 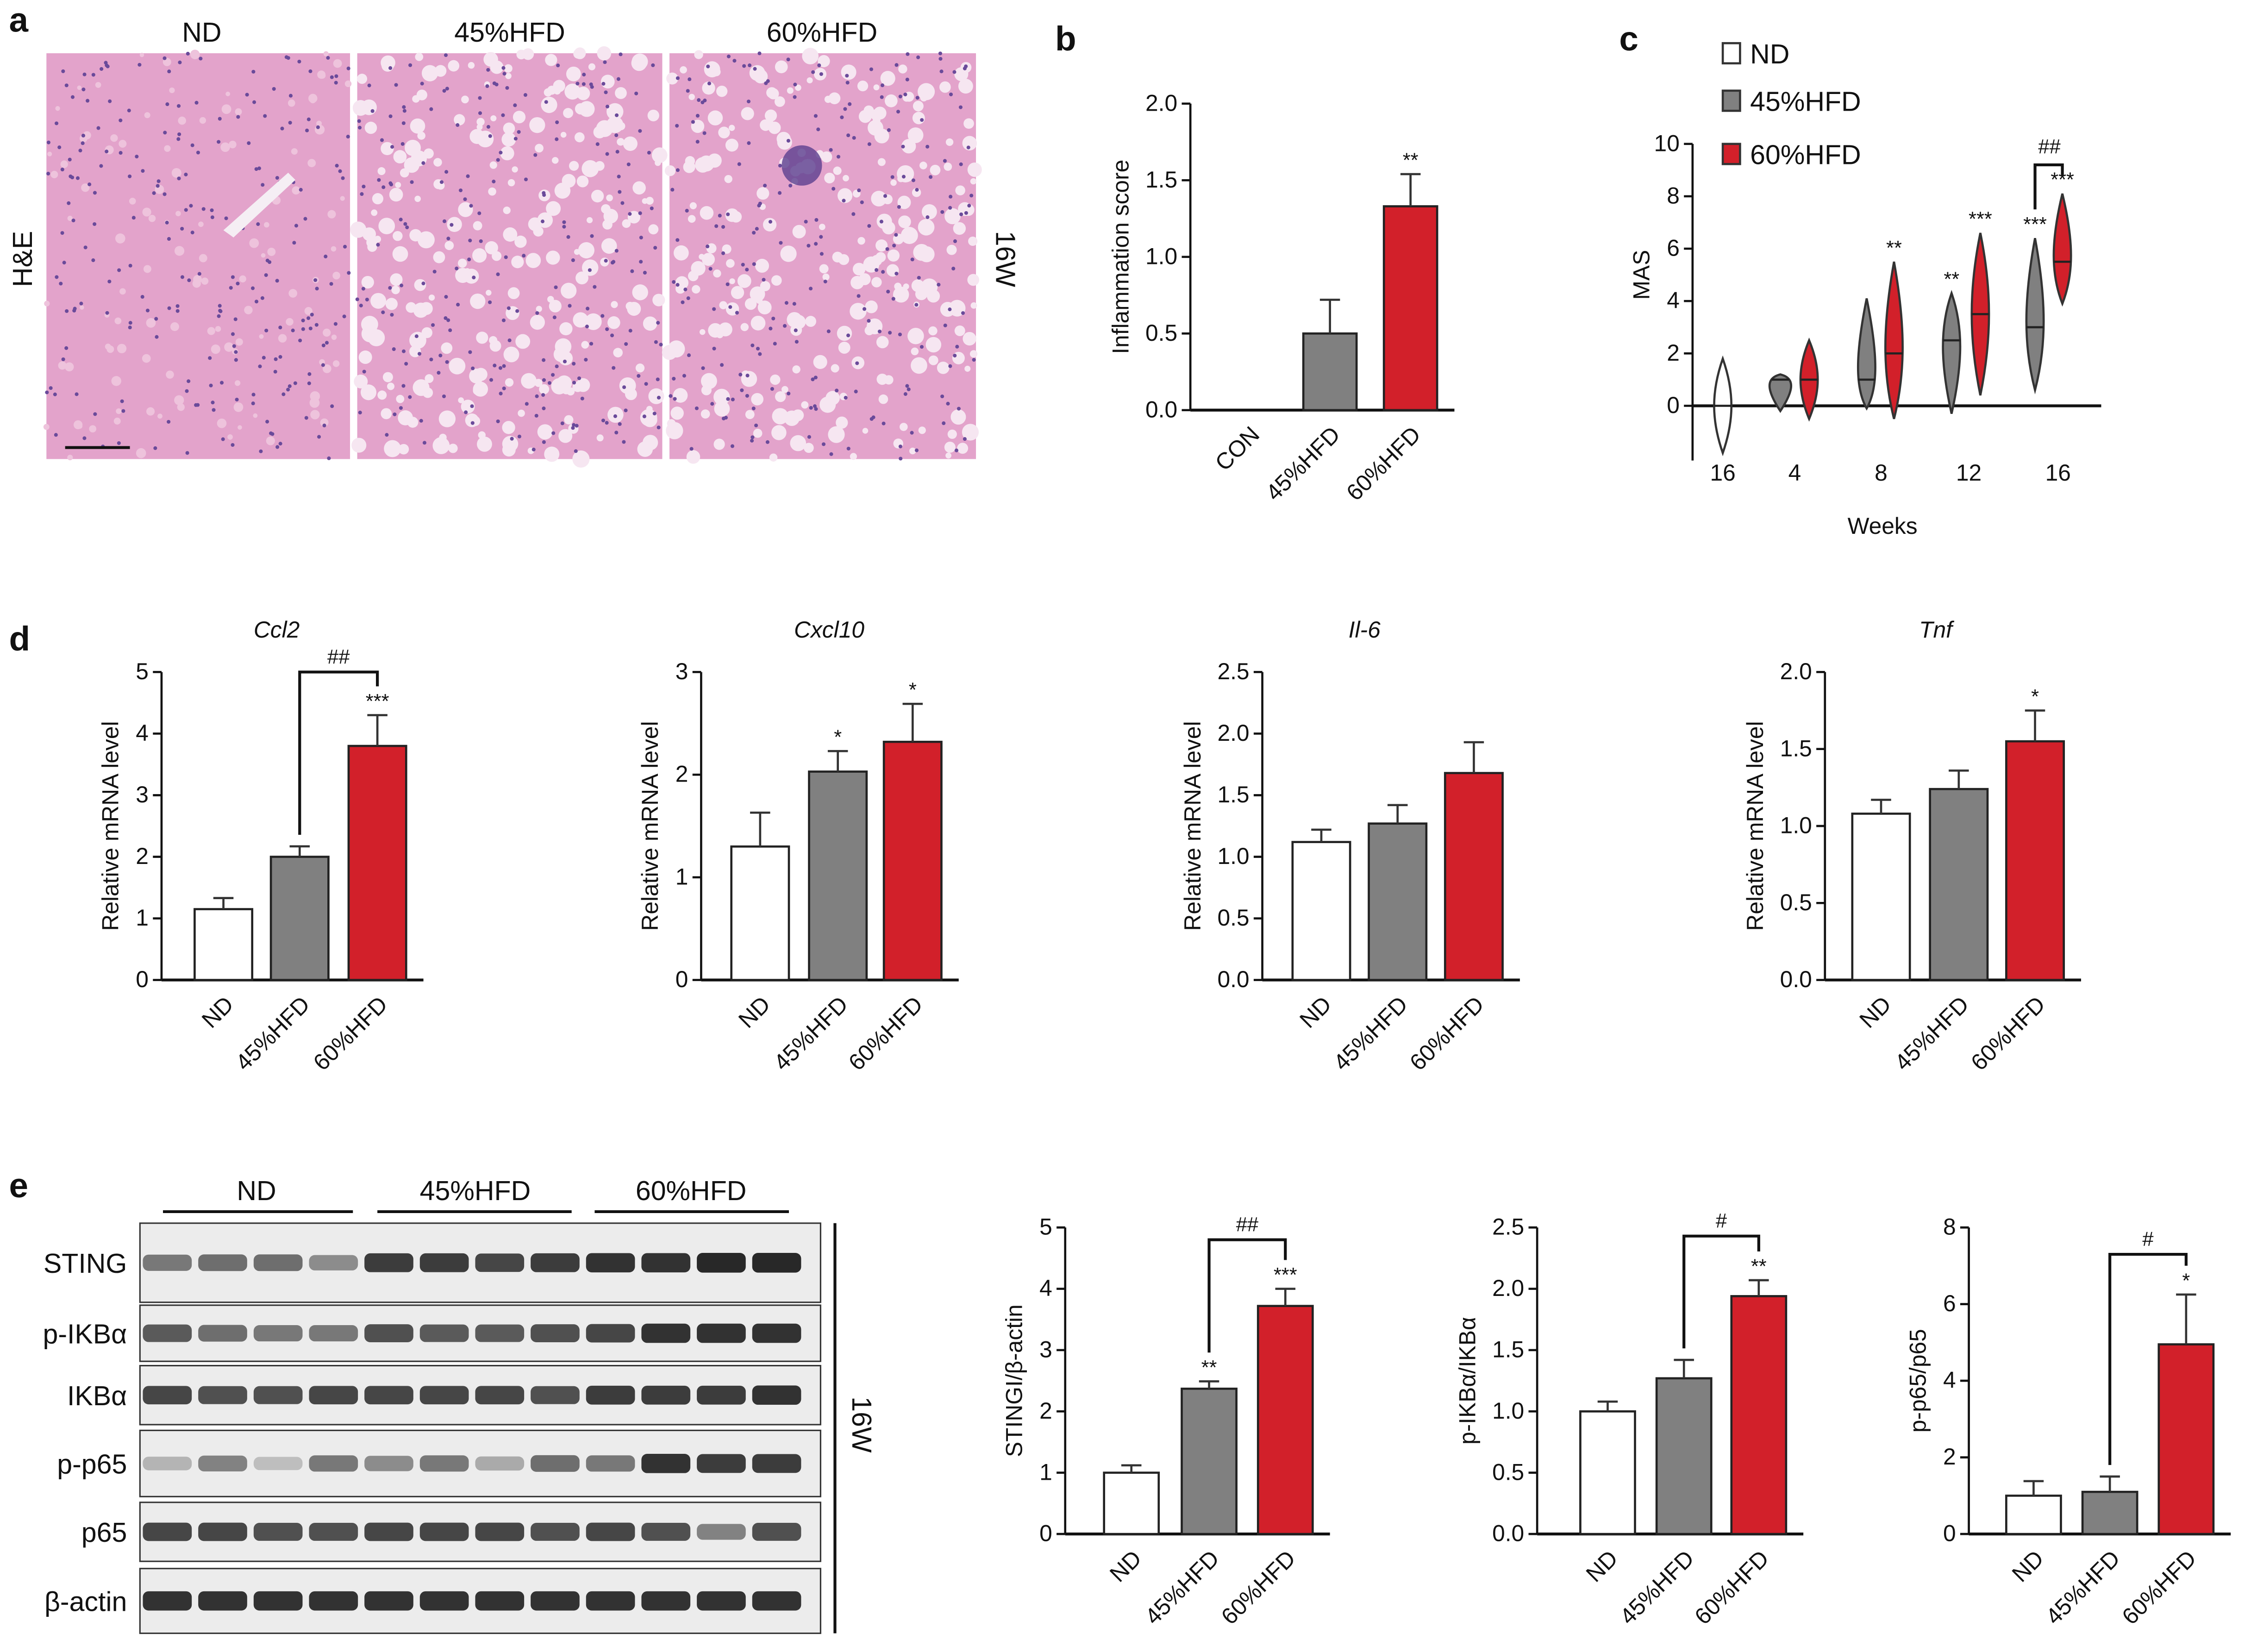 I want to click on y-tick-label: 1.5, so click(x=1796, y=748).